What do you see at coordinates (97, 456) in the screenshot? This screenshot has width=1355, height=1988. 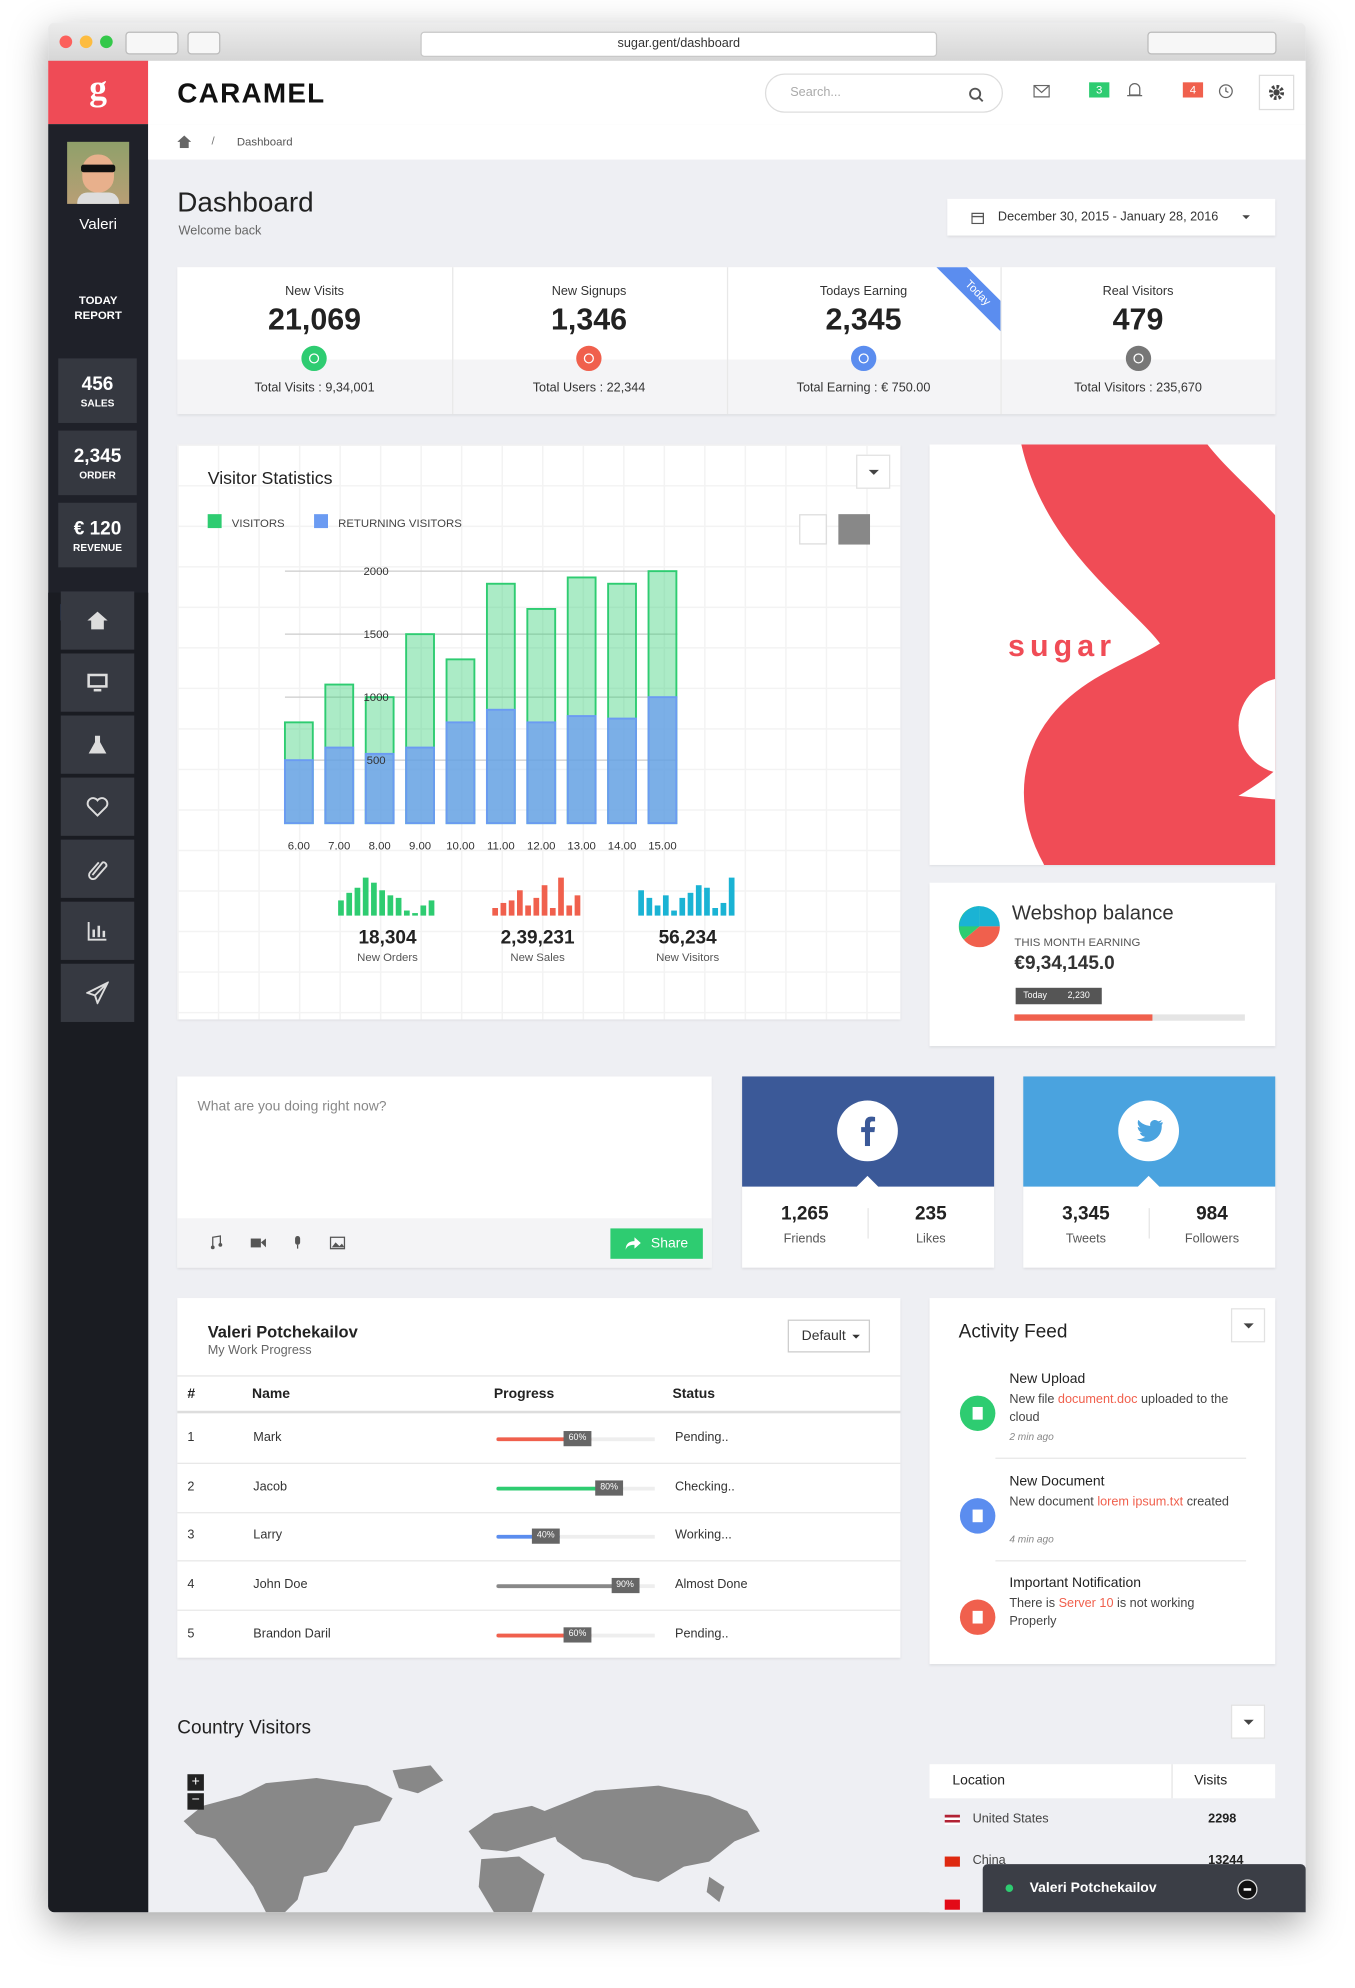 I see `report-value: 2,345` at bounding box center [97, 456].